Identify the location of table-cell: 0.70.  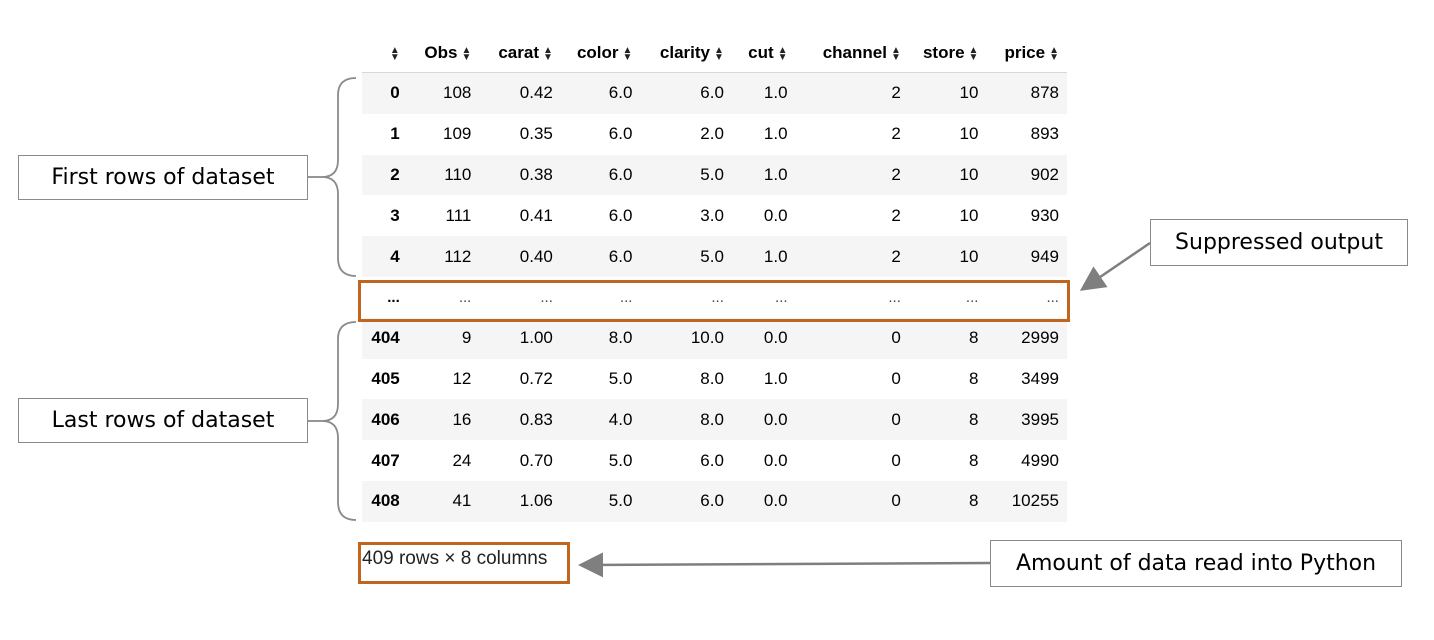
(536, 460).